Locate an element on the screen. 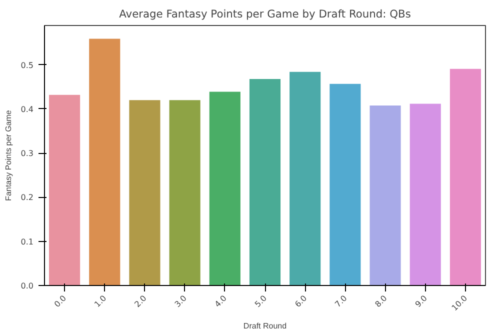  x-tick-label: 4.0 is located at coordinates (220, 302).